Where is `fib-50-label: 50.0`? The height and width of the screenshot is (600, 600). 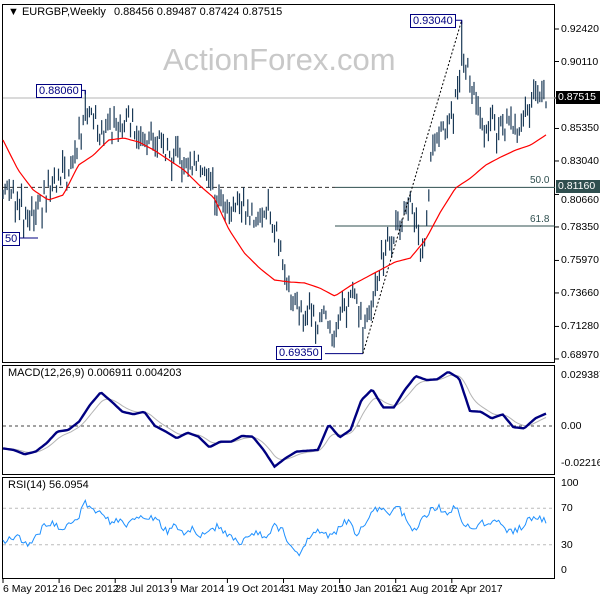
fib-50-label: 50.0 is located at coordinates (540, 180).